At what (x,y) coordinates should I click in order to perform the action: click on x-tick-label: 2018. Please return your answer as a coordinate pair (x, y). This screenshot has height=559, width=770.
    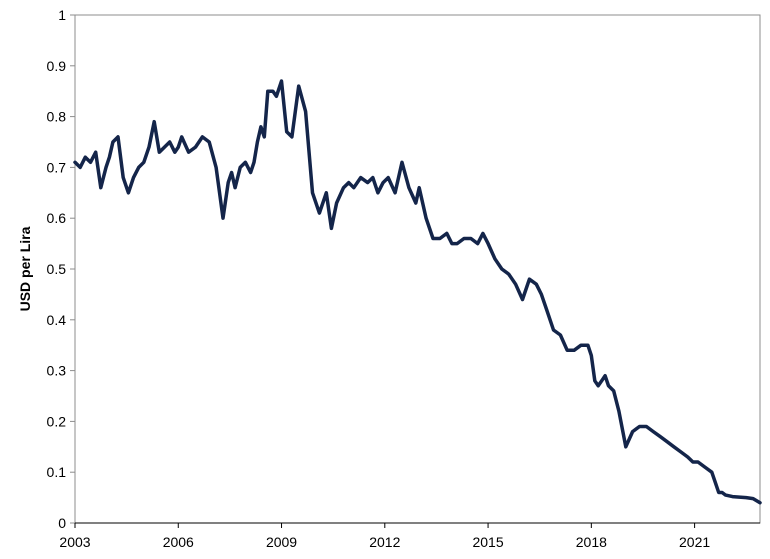
    Looking at the image, I should click on (591, 542).